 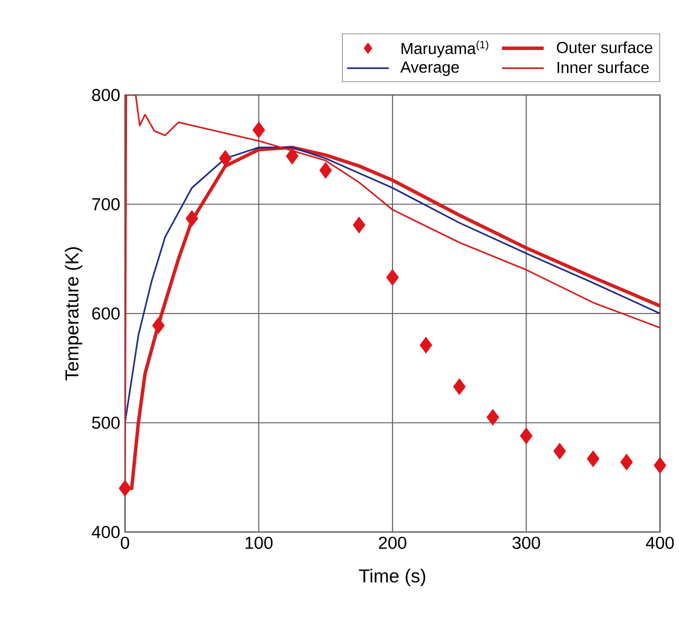 I want to click on x-tick-label: 400, so click(x=660, y=542).